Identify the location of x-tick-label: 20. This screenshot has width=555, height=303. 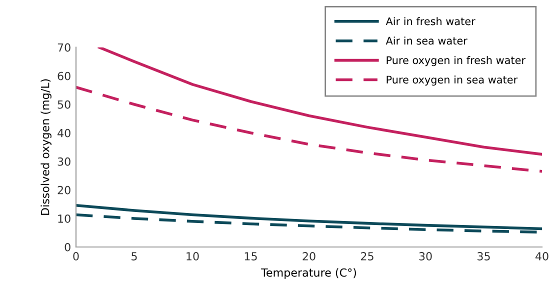
(309, 256).